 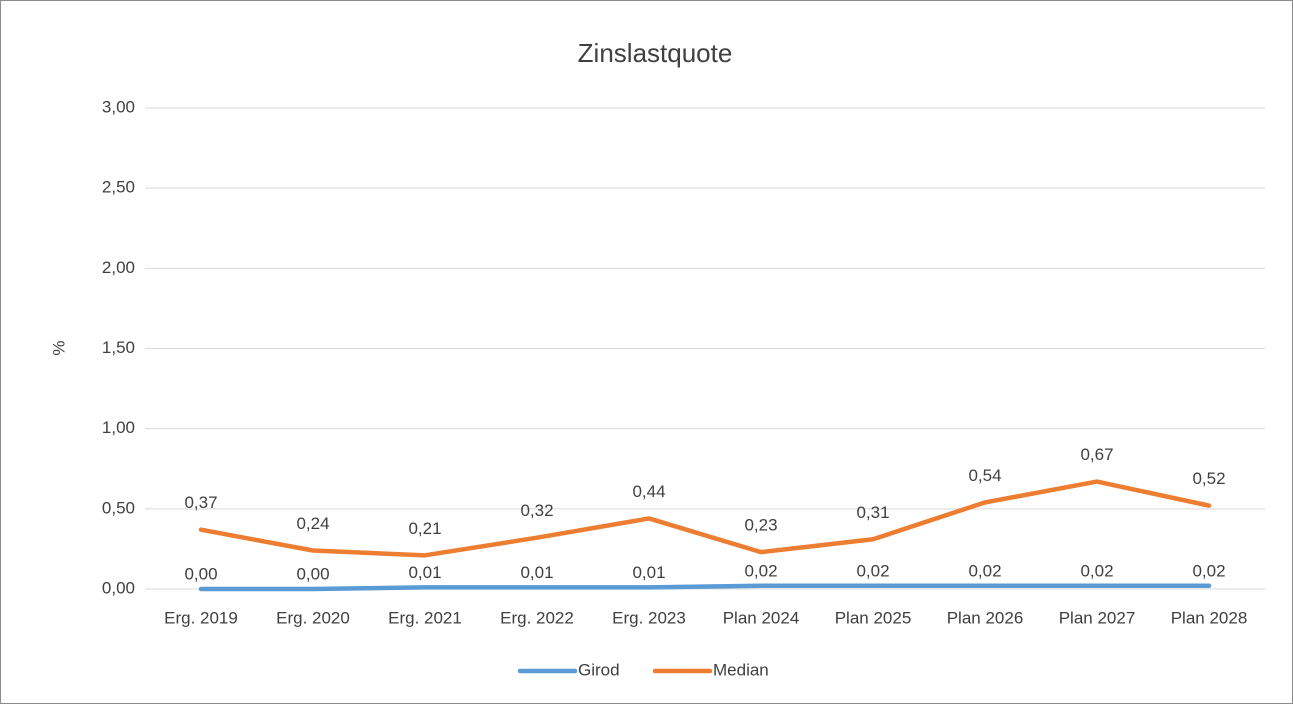 What do you see at coordinates (1209, 617) in the screenshot?
I see `x-tick-label: Plan 2028` at bounding box center [1209, 617].